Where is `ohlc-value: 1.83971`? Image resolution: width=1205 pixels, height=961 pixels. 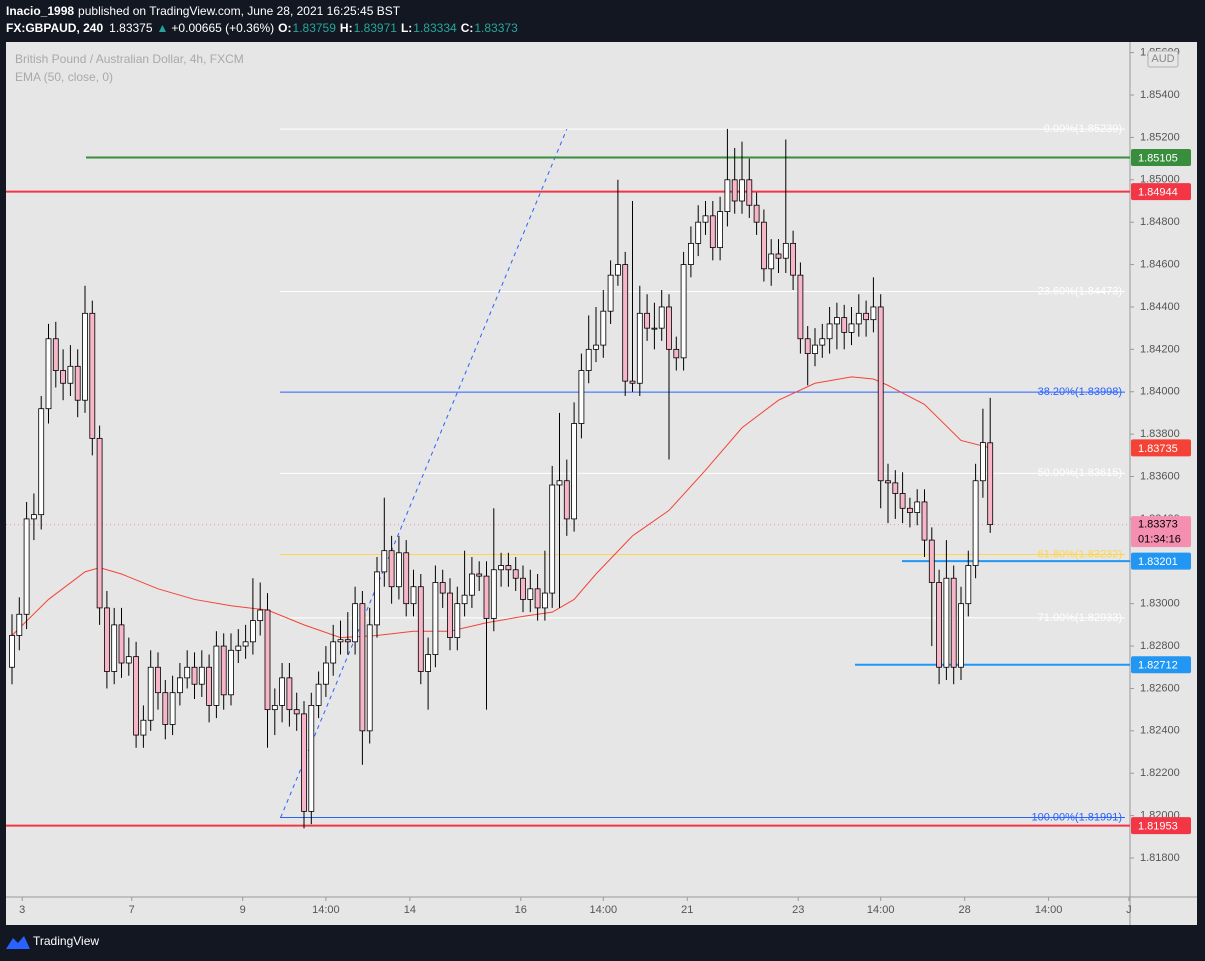
ohlc-value: 1.83971 is located at coordinates (376, 28).